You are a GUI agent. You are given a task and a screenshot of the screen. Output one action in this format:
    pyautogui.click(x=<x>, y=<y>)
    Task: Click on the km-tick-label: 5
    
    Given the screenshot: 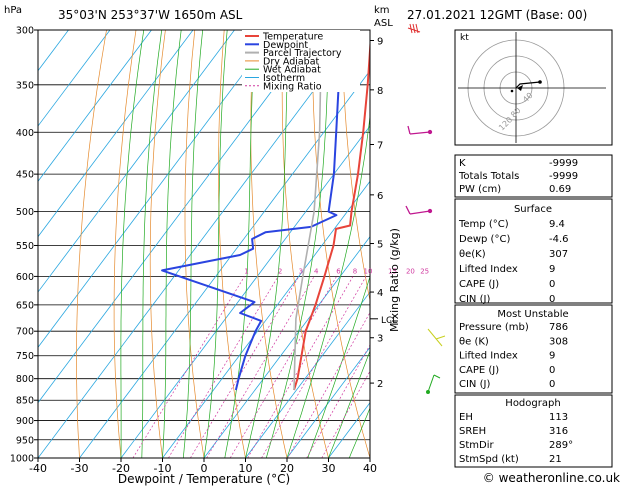 What is the action you would take?
    pyautogui.click(x=380, y=245)
    